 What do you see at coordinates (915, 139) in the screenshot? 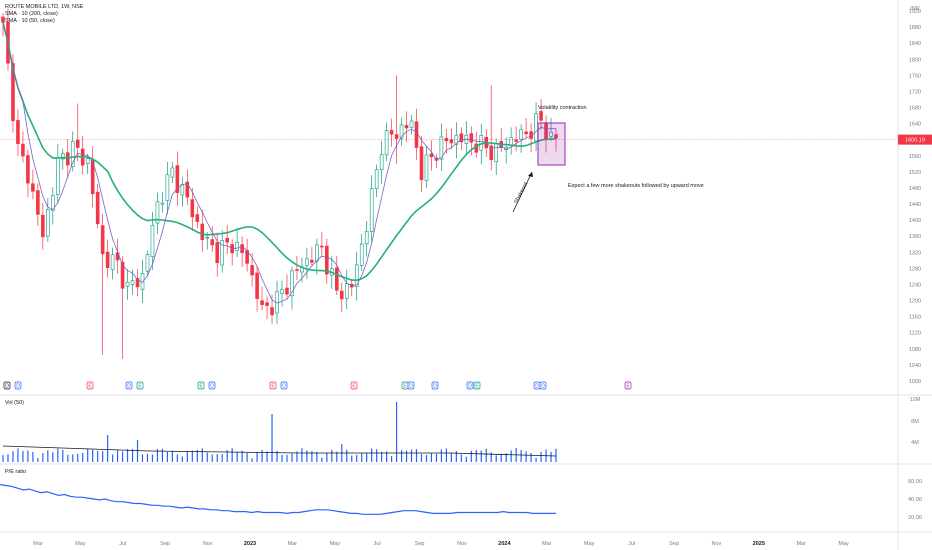
I see `price-tag-bg` at bounding box center [915, 139].